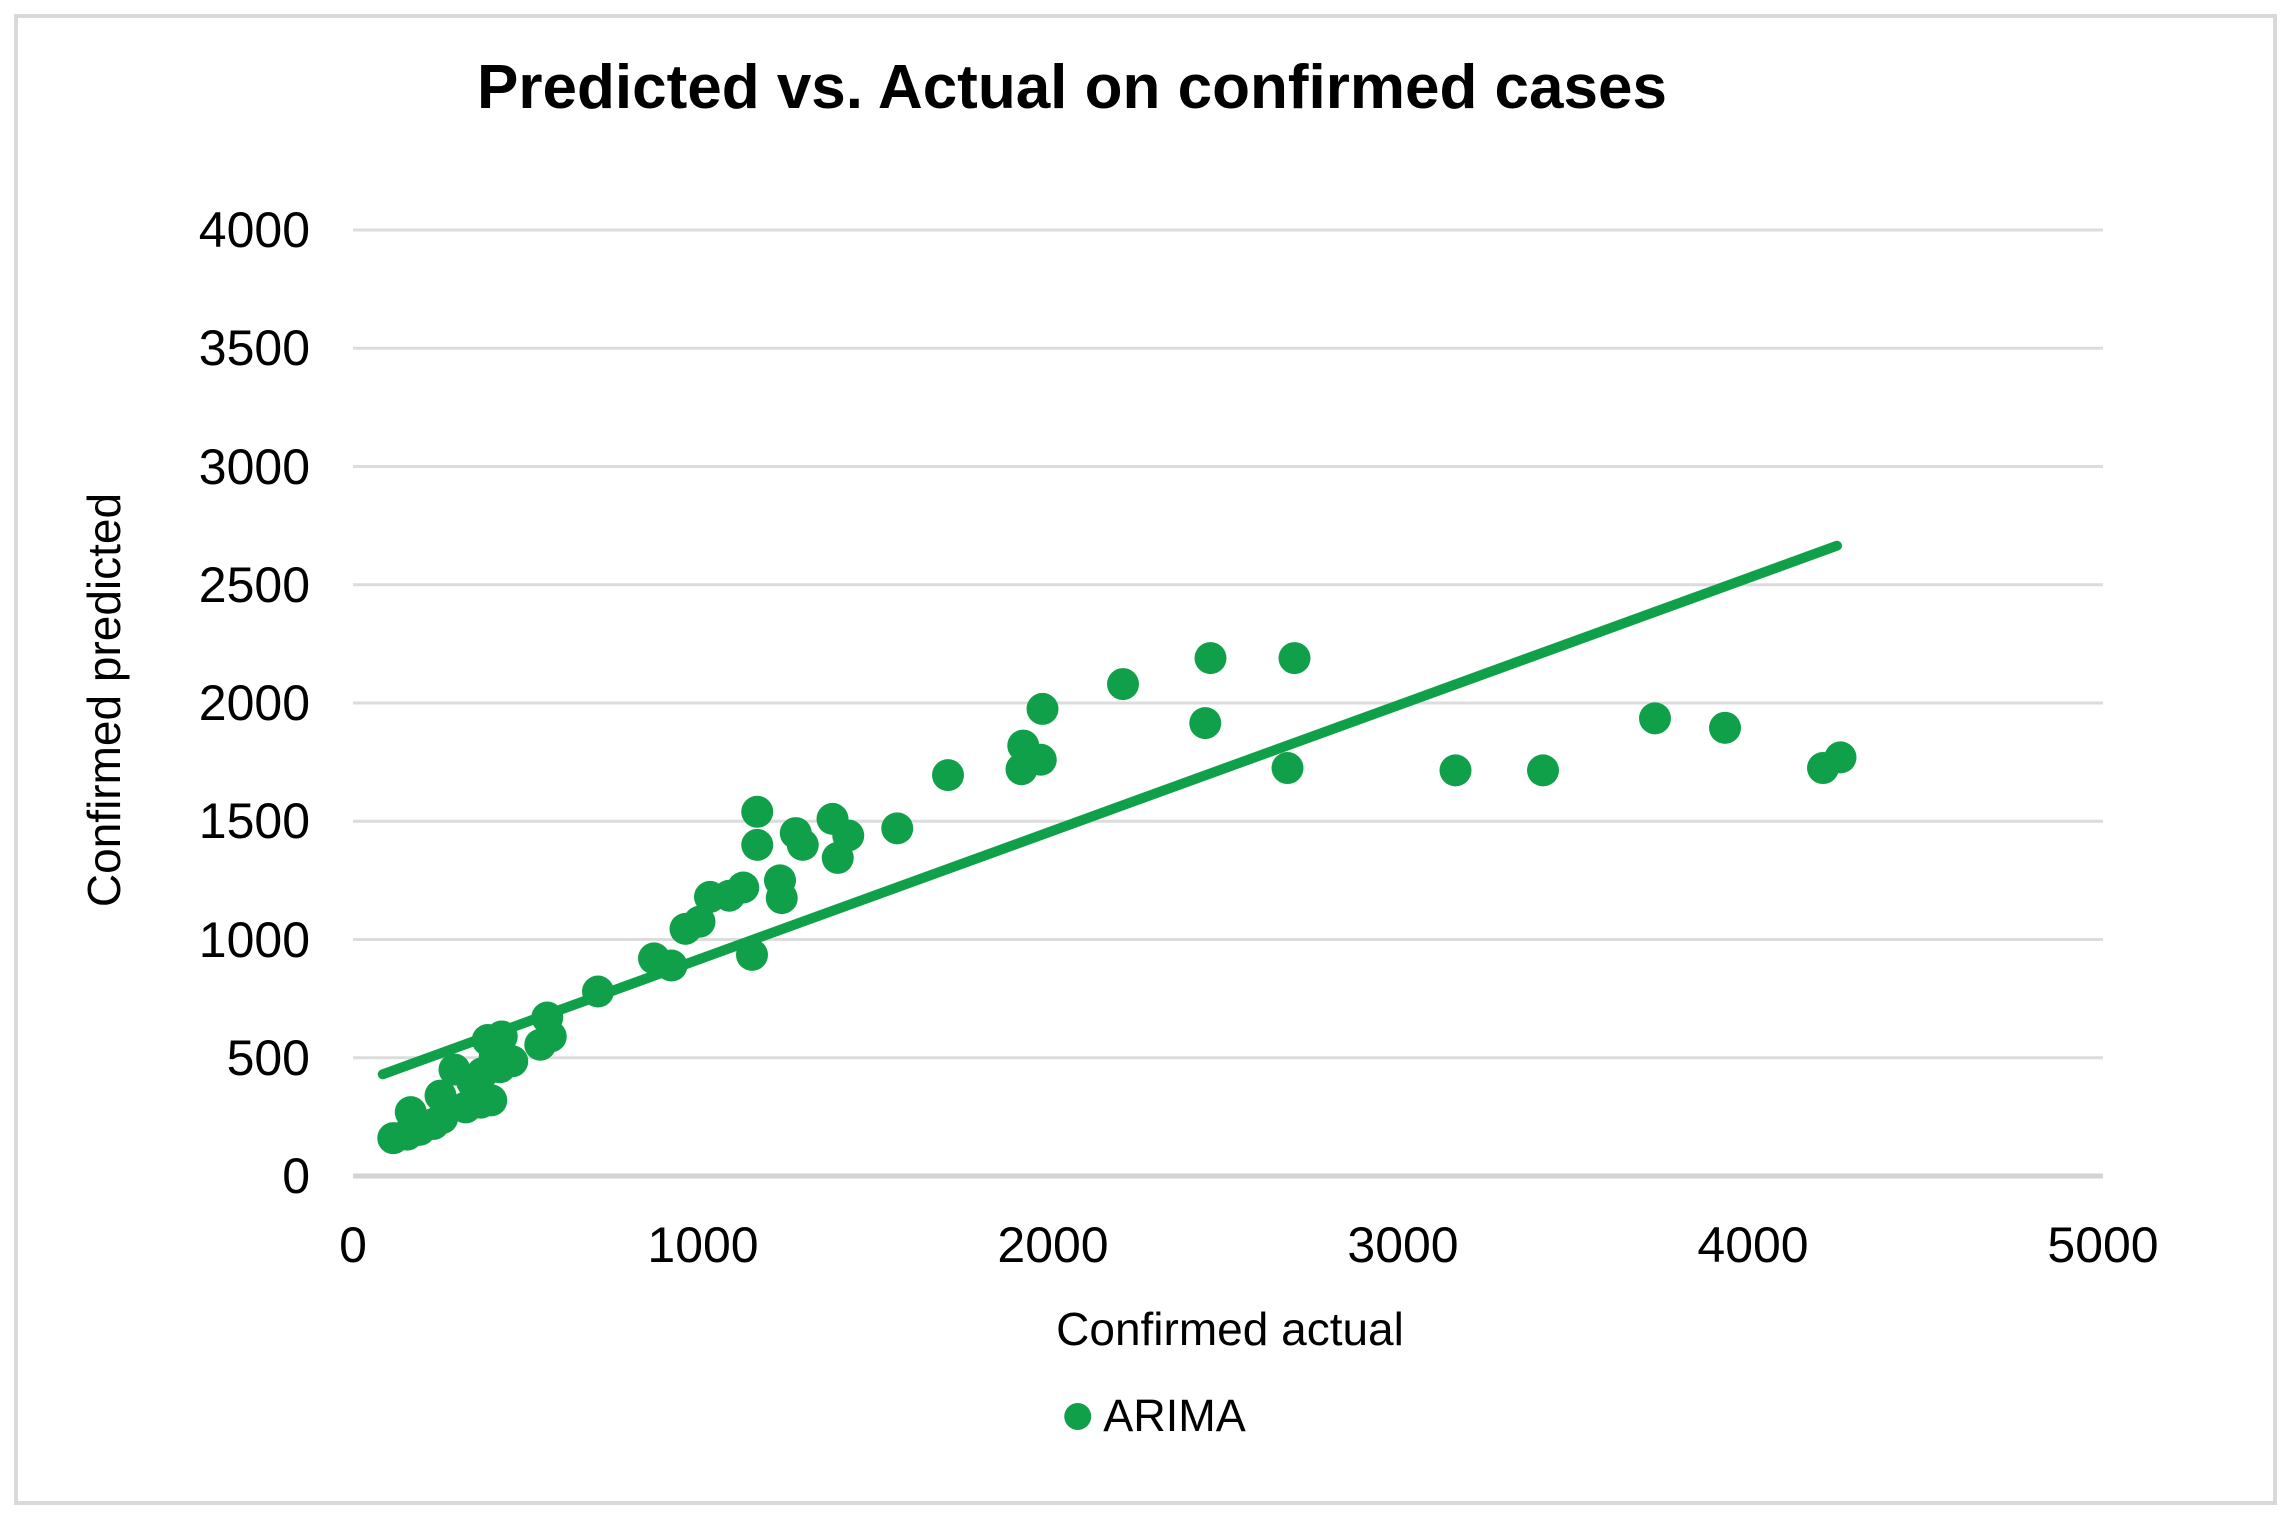 The height and width of the screenshot is (1519, 2291). I want to click on y-axis-tick-label: 4000, so click(254, 230).